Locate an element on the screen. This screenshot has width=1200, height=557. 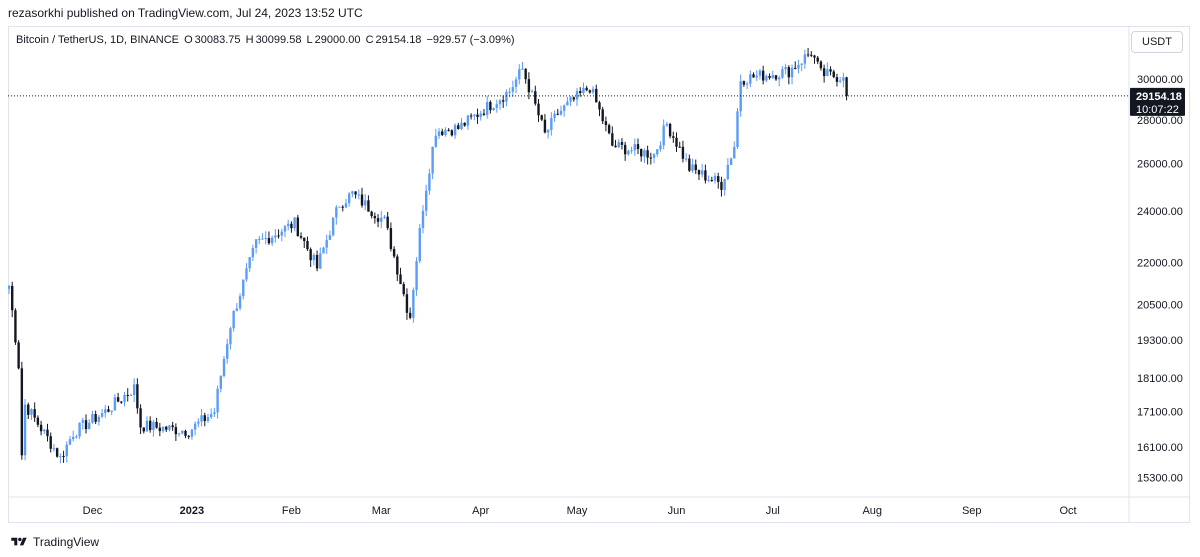
close-label: C is located at coordinates (369, 40).